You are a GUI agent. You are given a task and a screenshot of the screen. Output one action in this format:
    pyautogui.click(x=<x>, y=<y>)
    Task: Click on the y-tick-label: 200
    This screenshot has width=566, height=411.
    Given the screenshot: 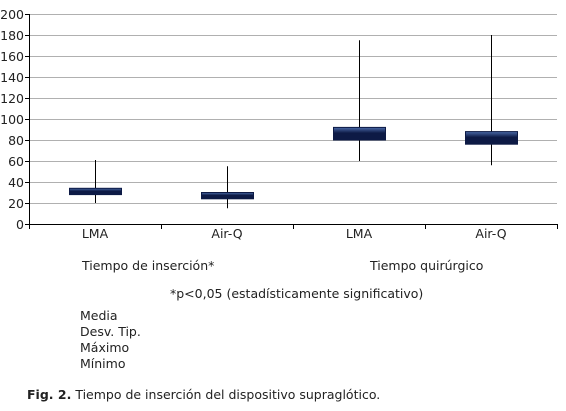 What is the action you would take?
    pyautogui.click(x=12, y=14)
    